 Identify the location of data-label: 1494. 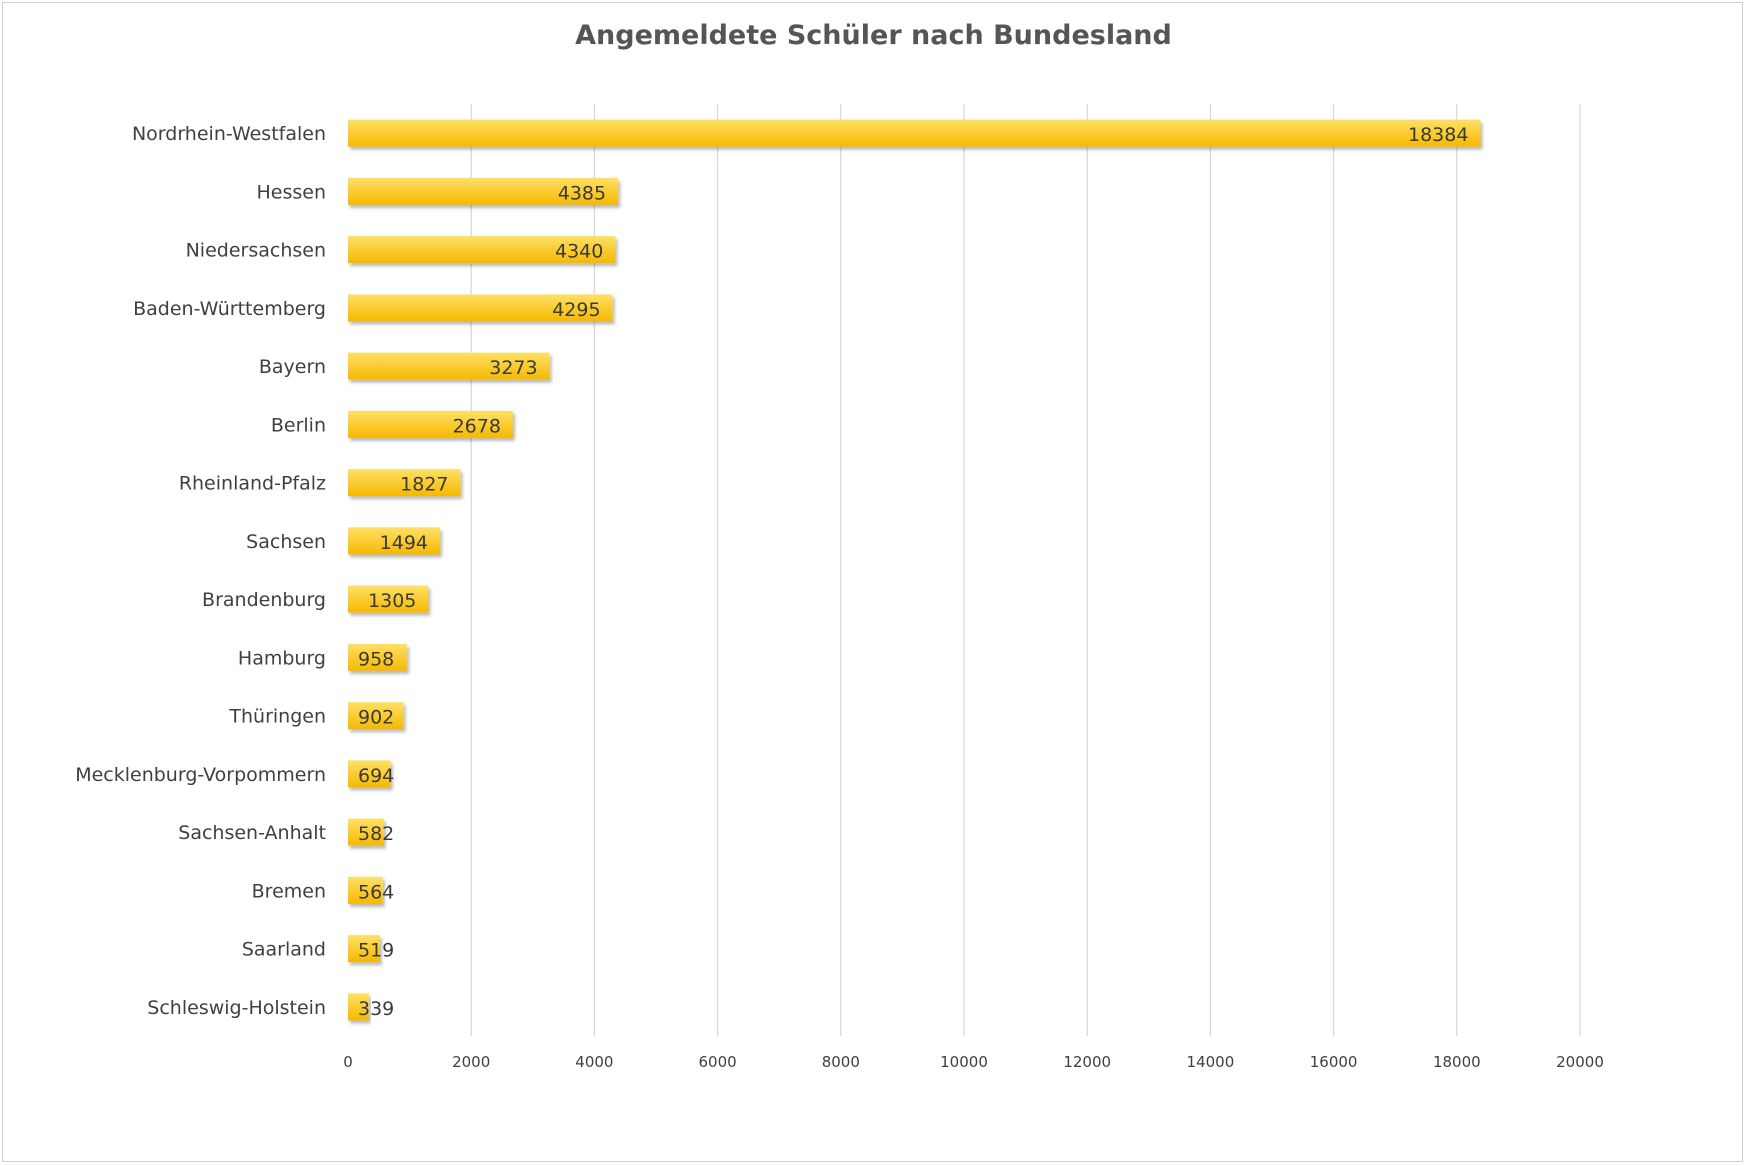
(404, 543).